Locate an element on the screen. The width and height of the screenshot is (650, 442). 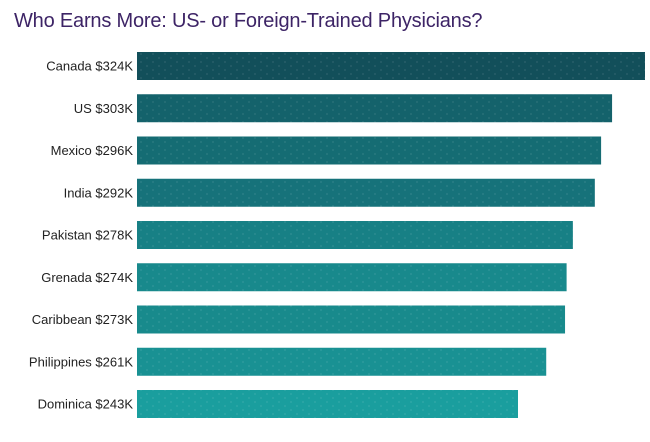
category-label: US $303K is located at coordinates (104, 108).